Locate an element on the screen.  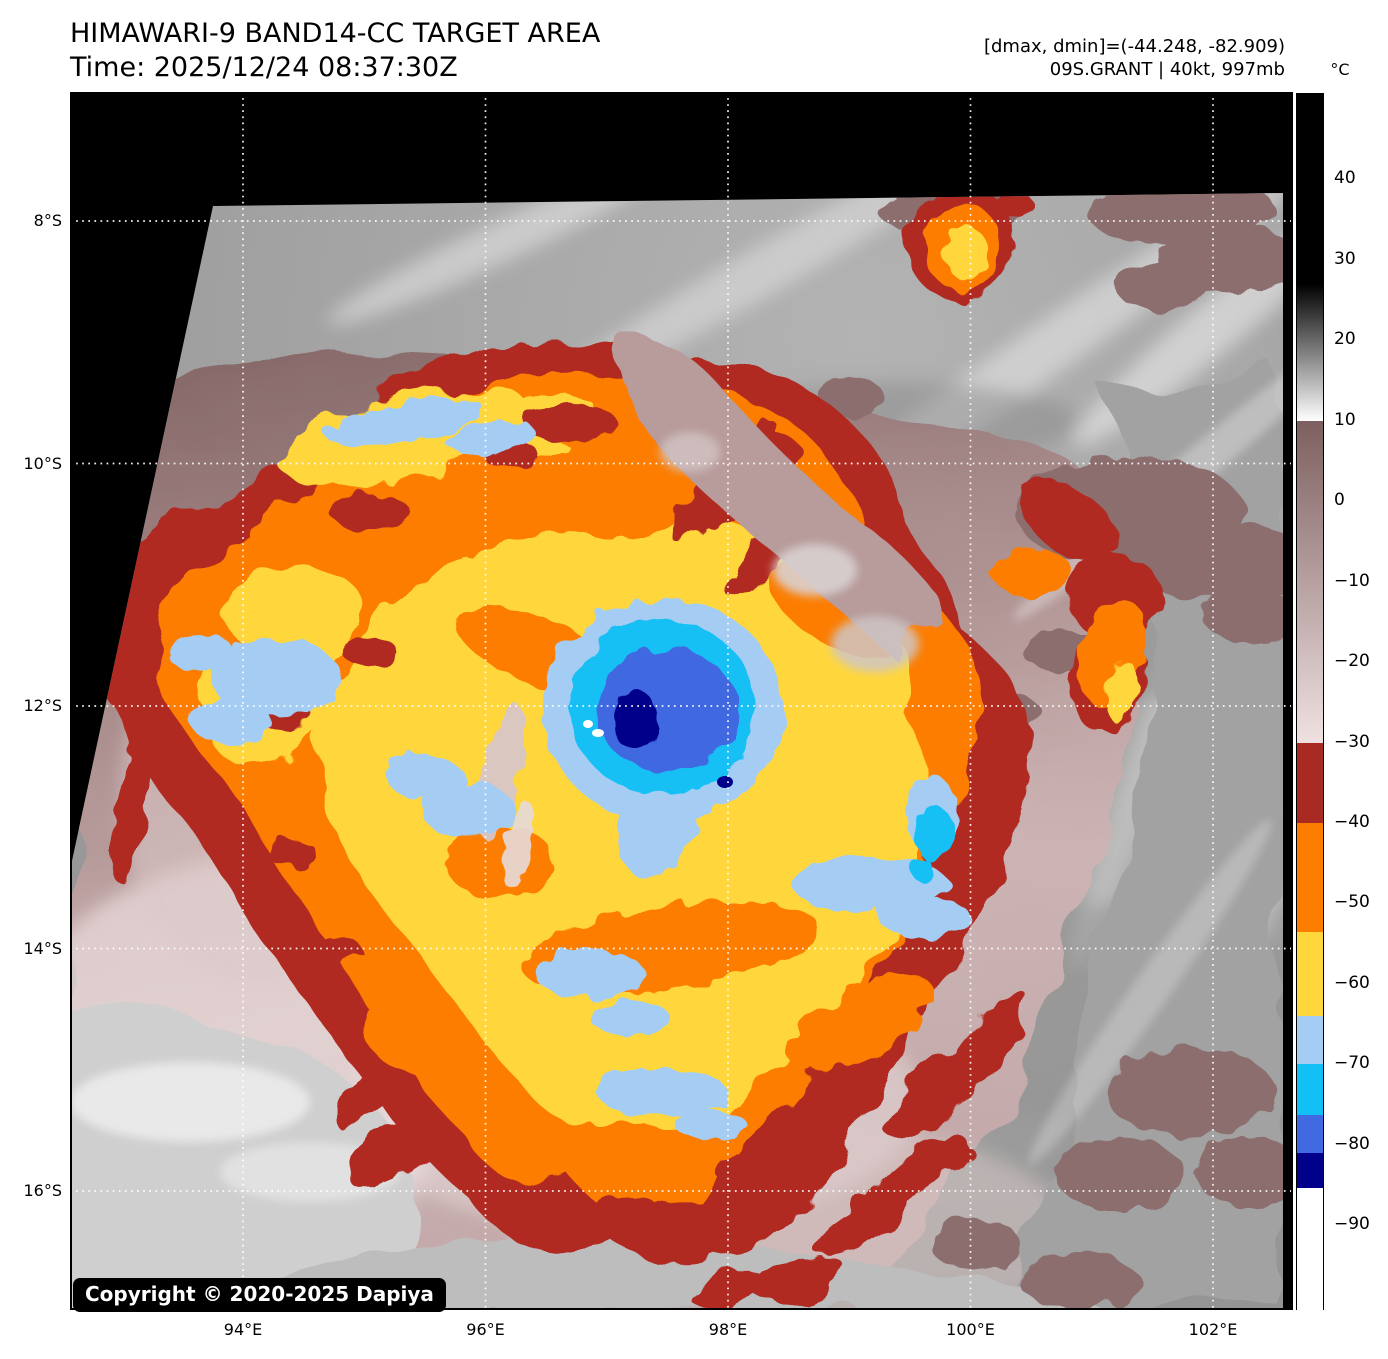
lon-tick-label: 98°E is located at coordinates (728, 1329).